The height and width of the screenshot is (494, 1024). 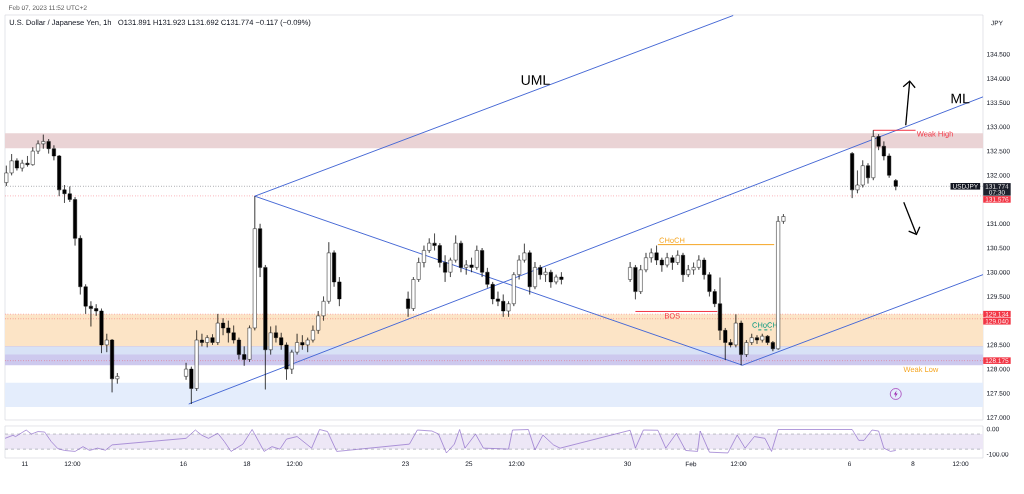 What do you see at coordinates (960, 98) in the screenshot?
I see `series-label: ML` at bounding box center [960, 98].